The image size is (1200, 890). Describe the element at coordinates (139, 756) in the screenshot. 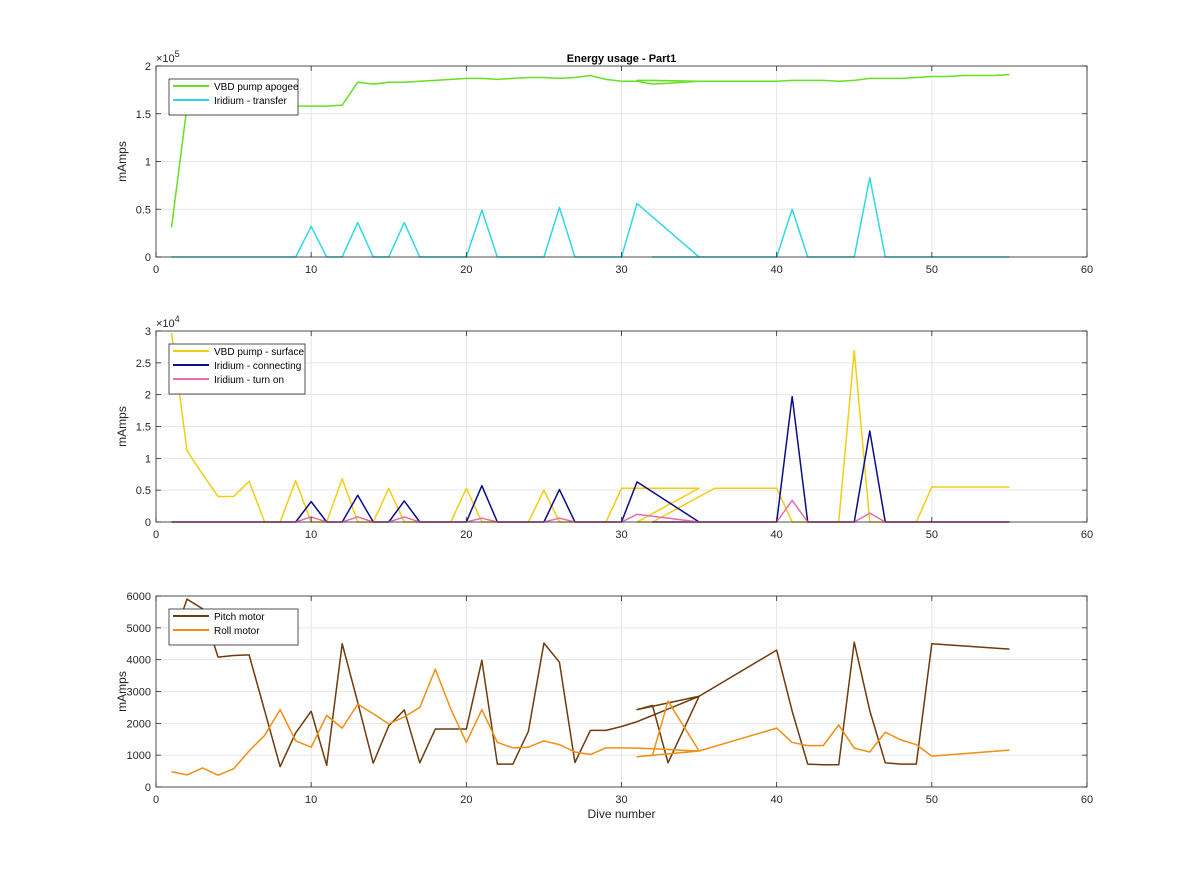

I see `y-tick-label: 1000` at that location.